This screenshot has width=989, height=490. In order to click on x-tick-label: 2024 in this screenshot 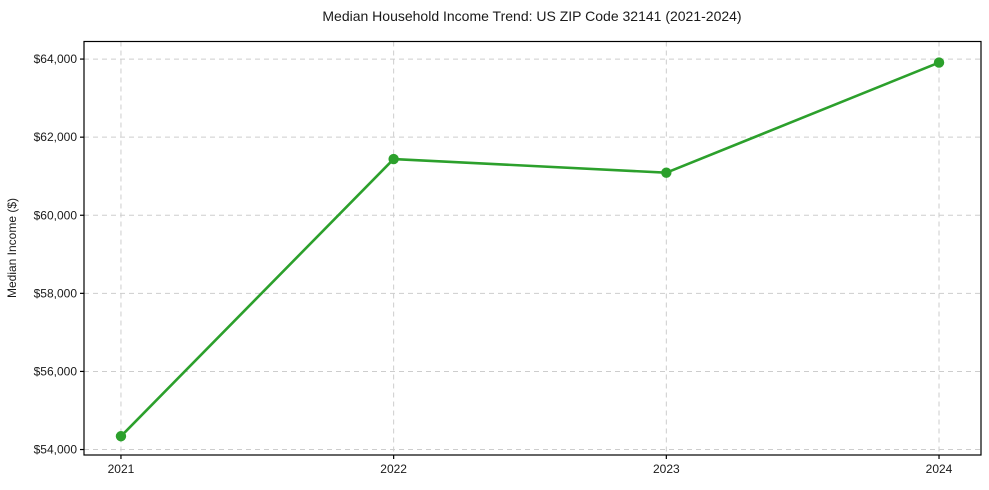, I will do `click(939, 469)`.